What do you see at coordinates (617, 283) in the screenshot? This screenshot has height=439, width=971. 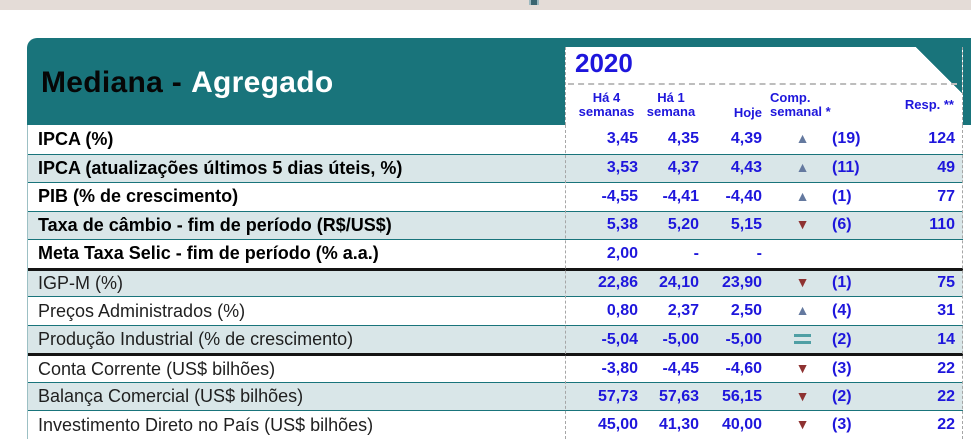 I see `value-4-weeks-ago: 22,86` at bounding box center [617, 283].